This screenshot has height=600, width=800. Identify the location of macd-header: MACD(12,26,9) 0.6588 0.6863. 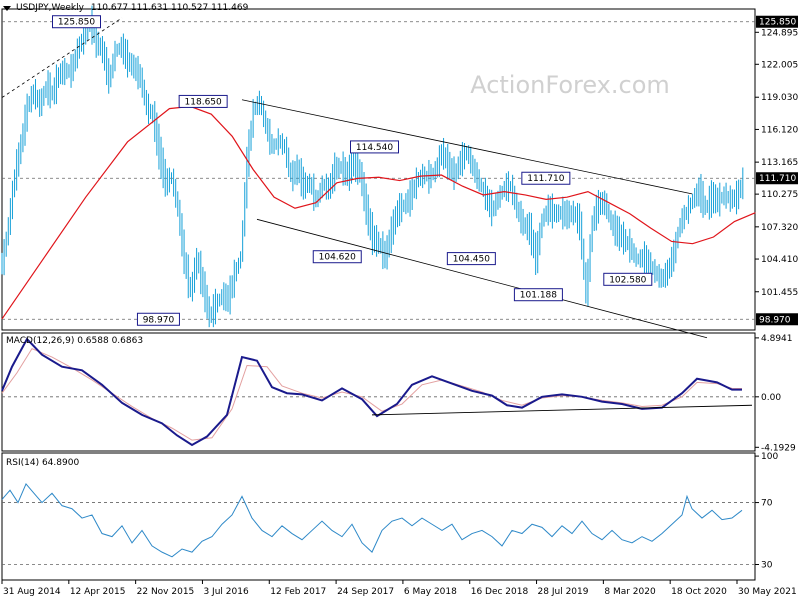
(75, 341).